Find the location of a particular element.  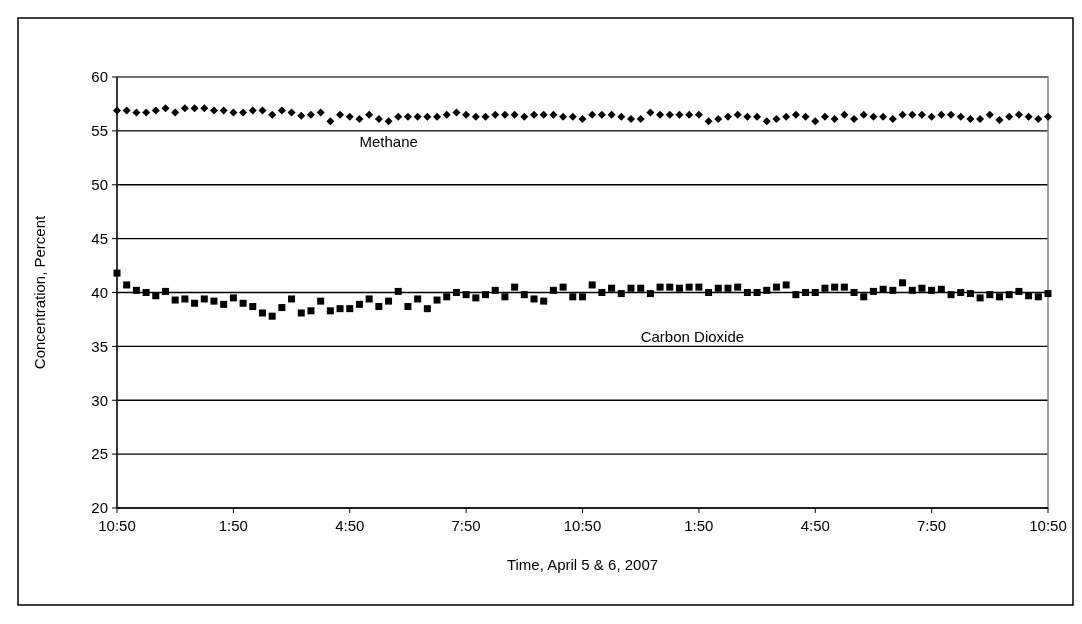

y-tick-label: 20 is located at coordinates (99, 508).